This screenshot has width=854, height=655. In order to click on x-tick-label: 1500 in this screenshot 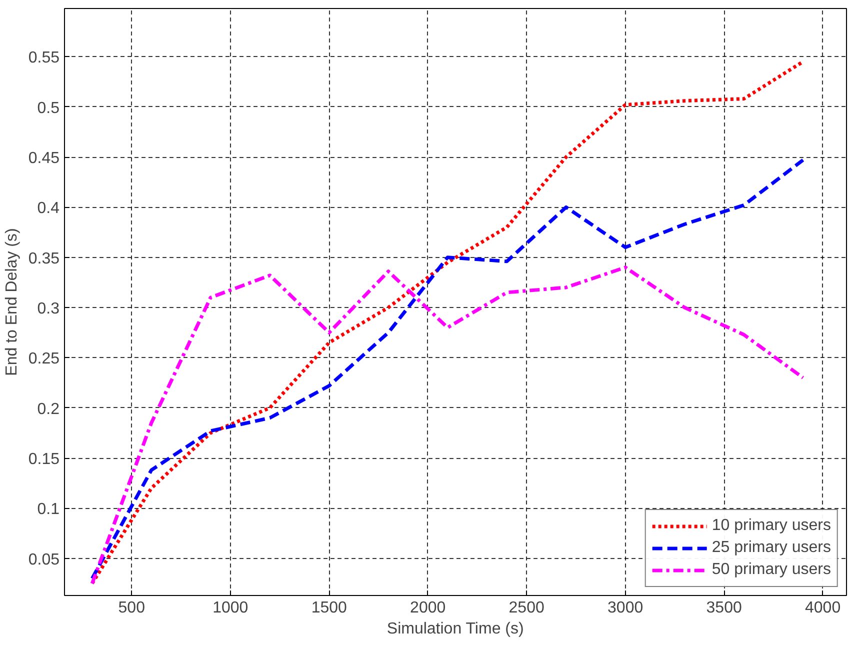, I will do `click(329, 608)`.